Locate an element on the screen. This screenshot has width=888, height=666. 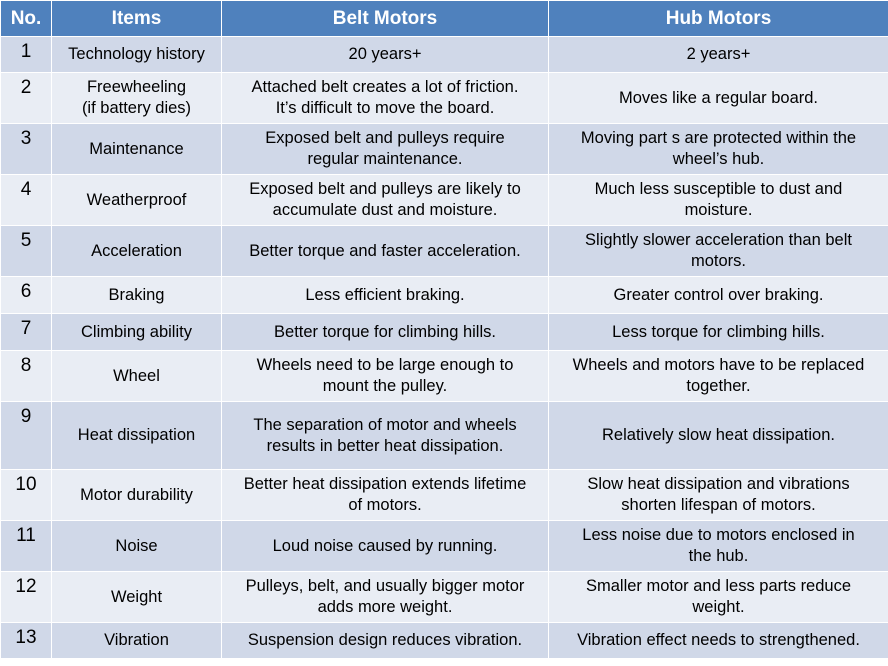
row-number: 11 is located at coordinates (26, 546).